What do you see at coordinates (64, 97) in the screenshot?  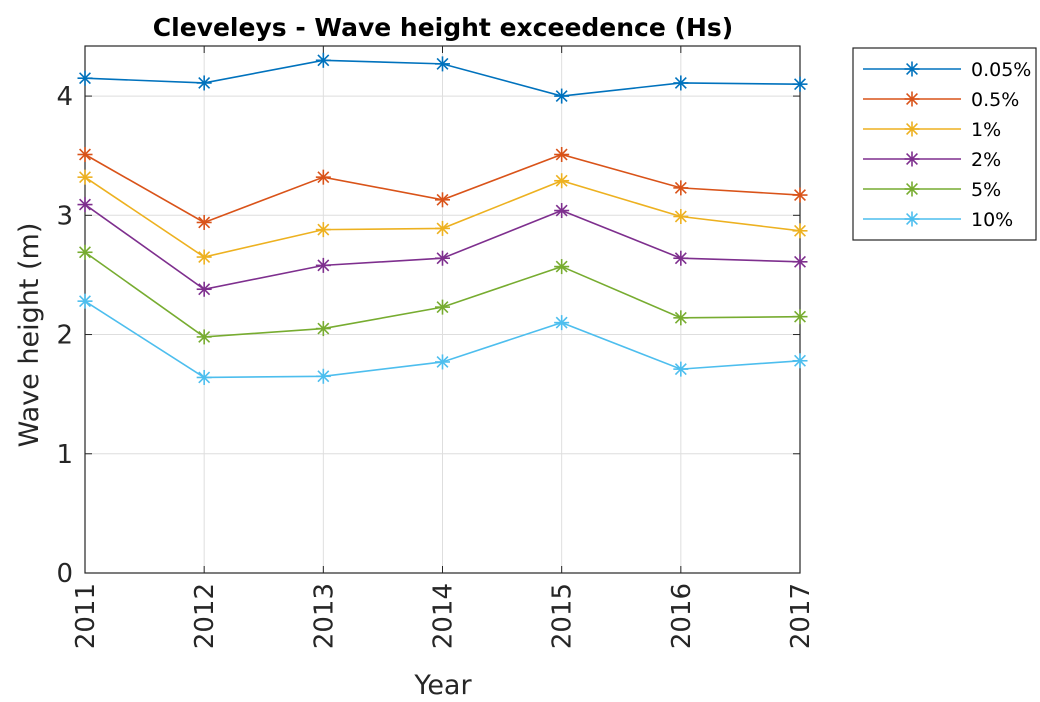 I see `y-tick-label: 4` at bounding box center [64, 97].